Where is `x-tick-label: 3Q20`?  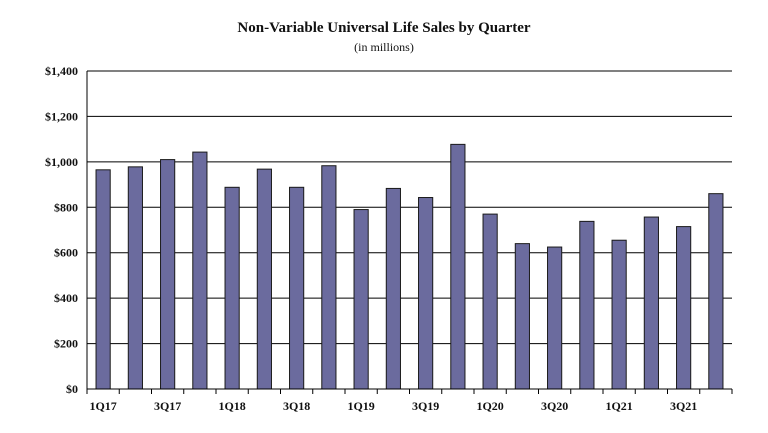 x-tick-label: 3Q20 is located at coordinates (554, 406).